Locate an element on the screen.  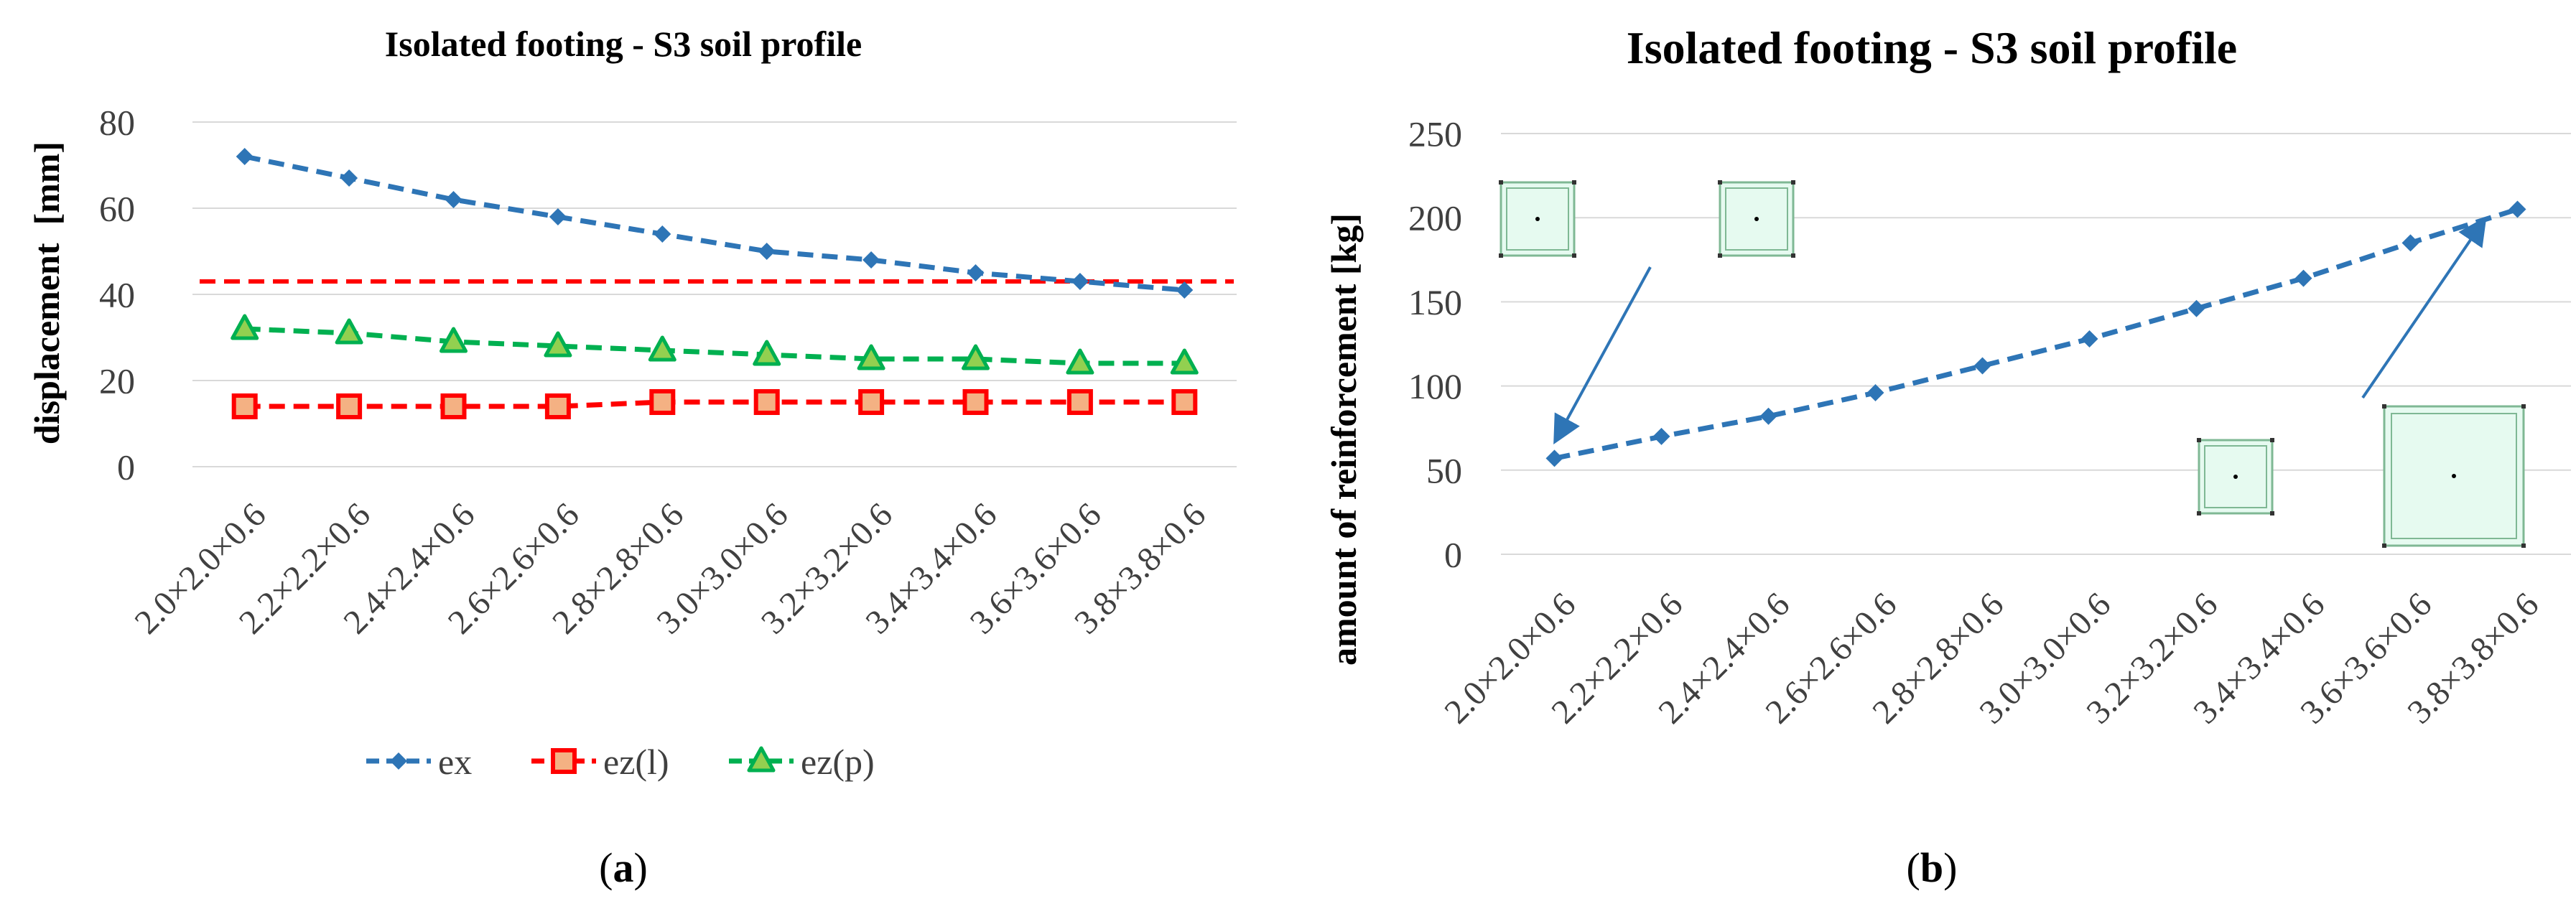
legend-label: ez(p) is located at coordinates (838, 762).